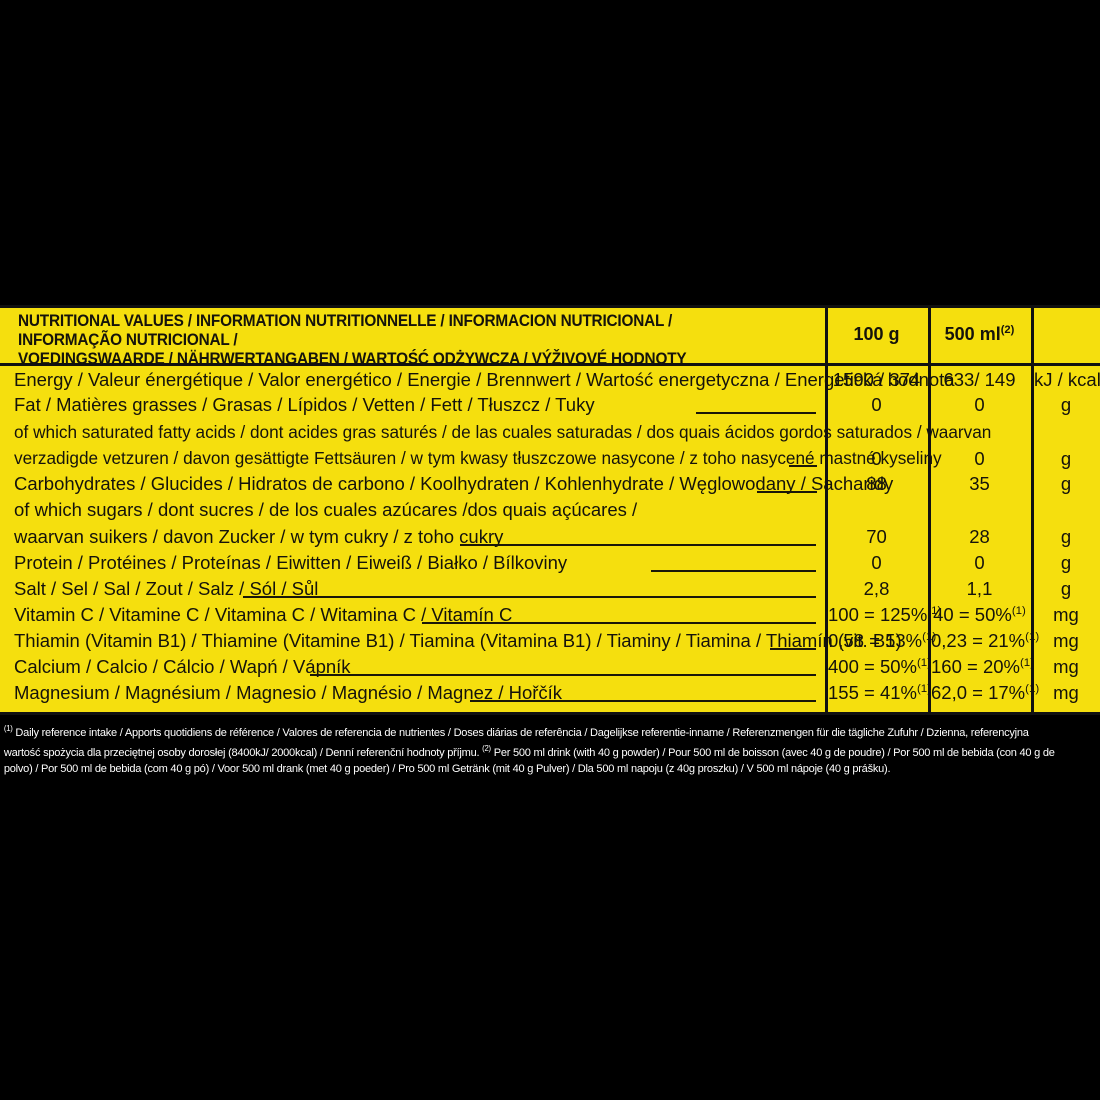 The height and width of the screenshot is (1100, 1100). Describe the element at coordinates (756, 413) in the screenshot. I see `leader-line-fat` at that location.